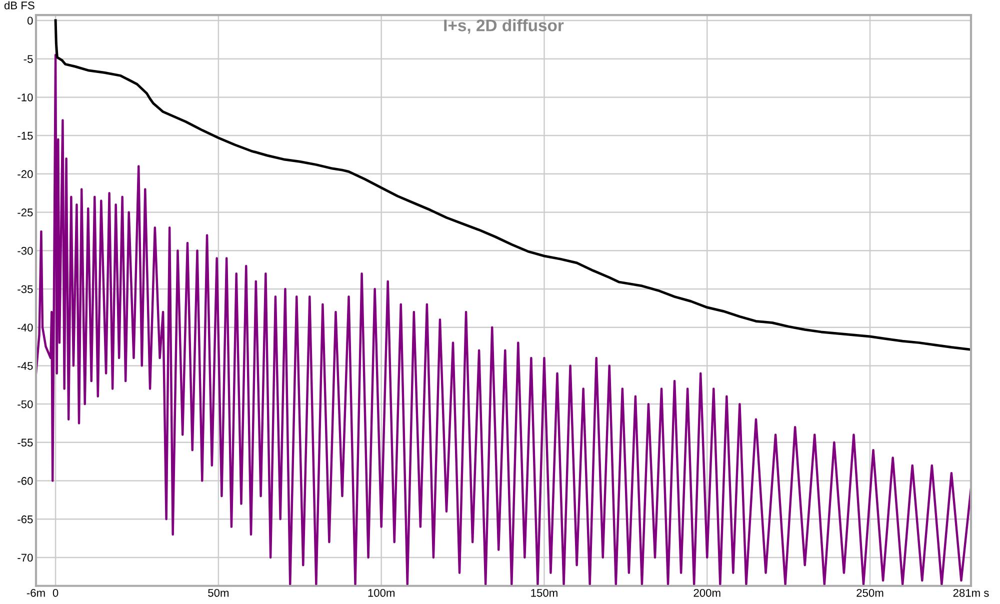 This screenshot has width=1000, height=604. Describe the element at coordinates (870, 592) in the screenshot. I see `x-tick-label: 250m` at that location.